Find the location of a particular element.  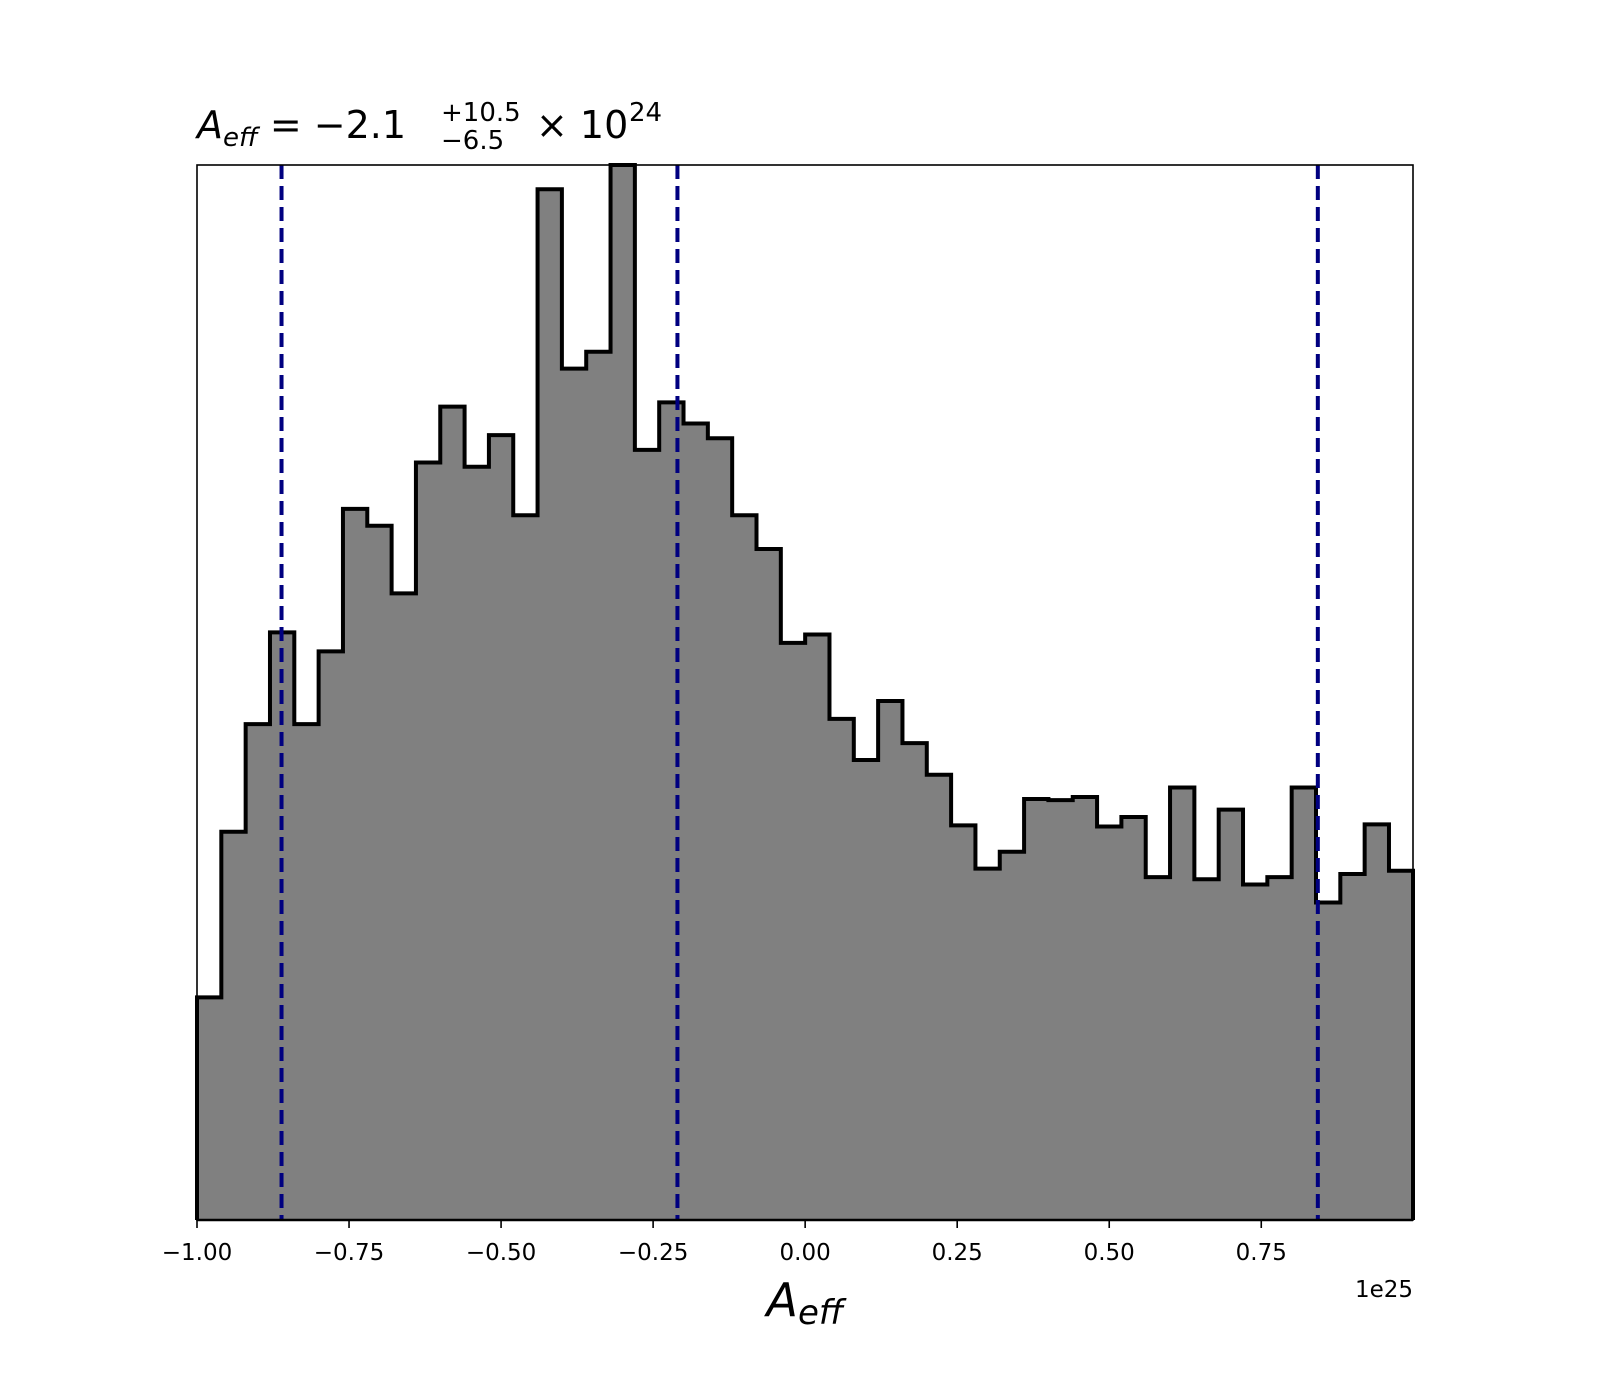

title-equals: = −2.1 is located at coordinates (332, 125).